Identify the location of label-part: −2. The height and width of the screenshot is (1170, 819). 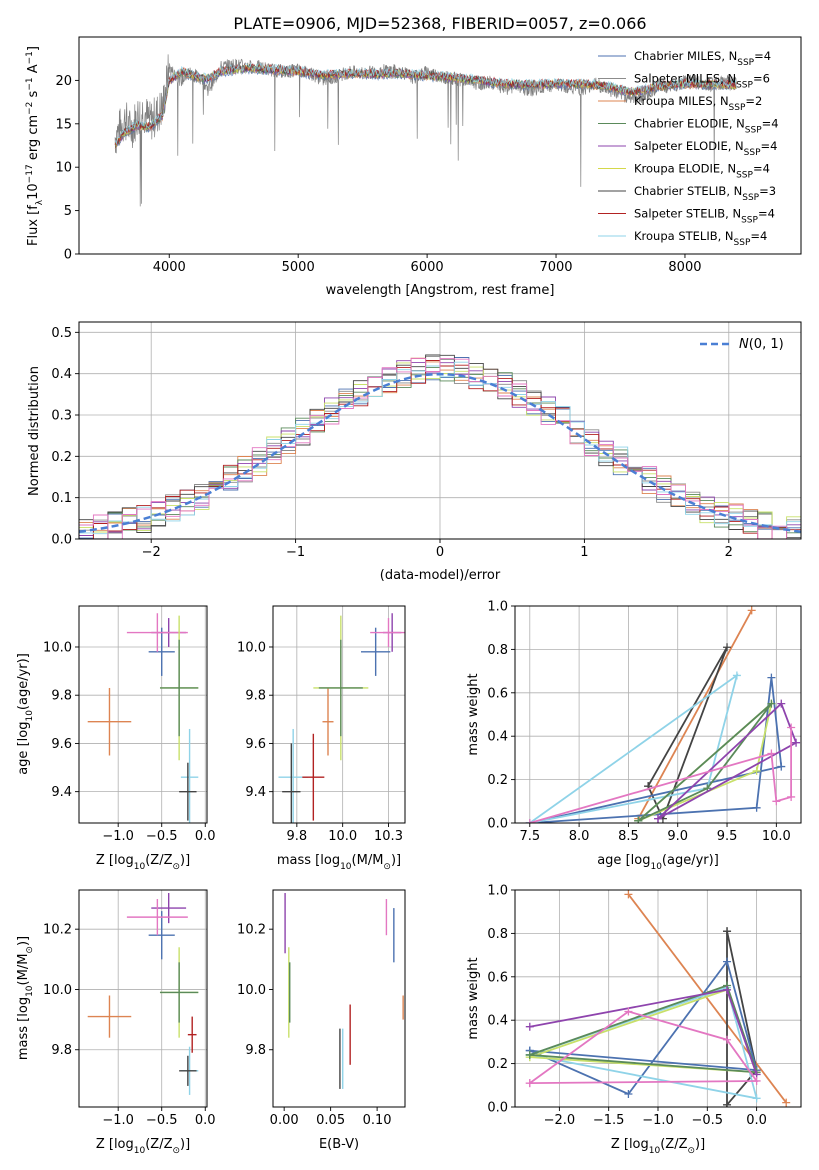
(30, 108).